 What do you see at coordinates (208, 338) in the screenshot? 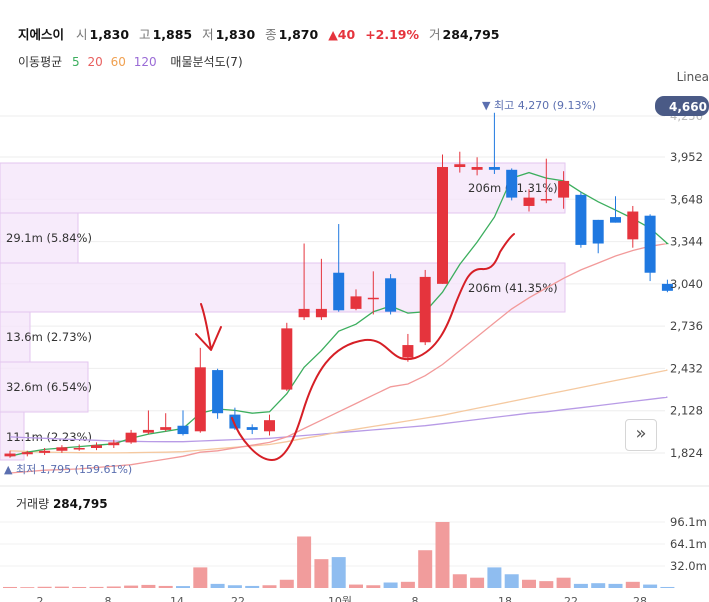
I see `annotation-arrow-head` at bounding box center [208, 338].